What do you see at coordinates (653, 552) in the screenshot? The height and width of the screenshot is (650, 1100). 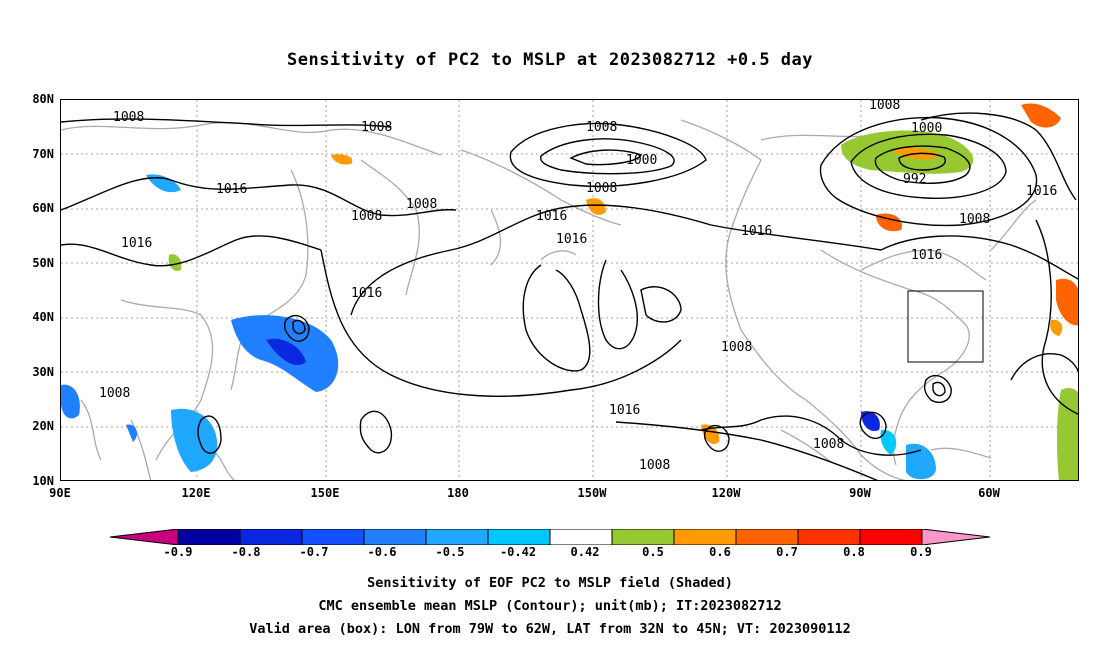 I see `colorbar-tick: 0.5` at bounding box center [653, 552].